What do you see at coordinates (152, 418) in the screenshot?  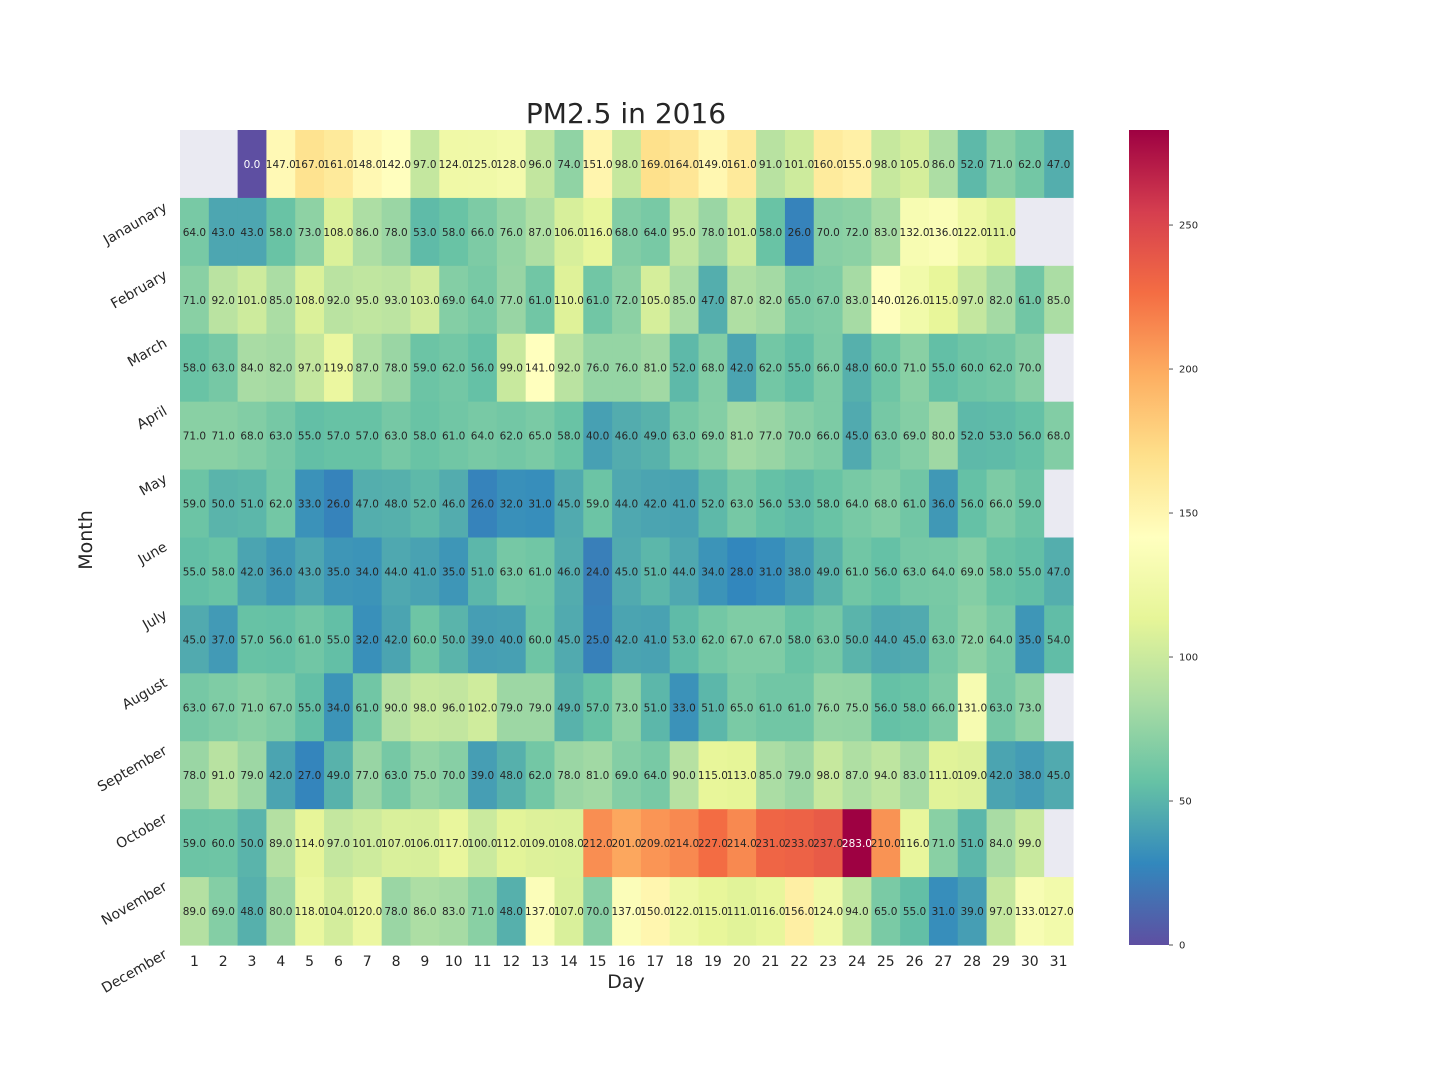 I see `y-tick-label: April` at bounding box center [152, 418].